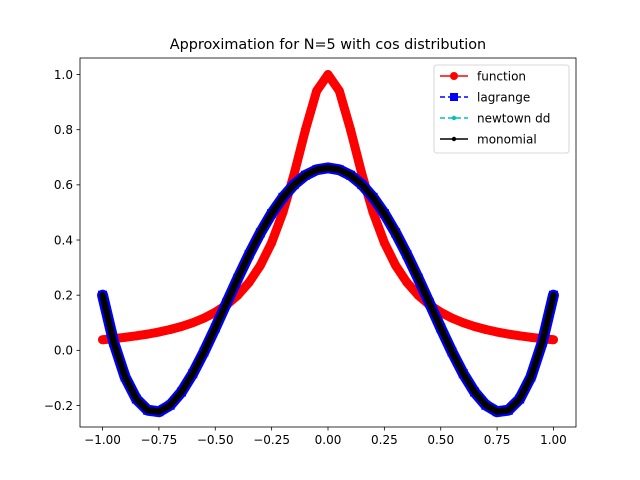 This screenshot has width=640, height=480. Describe the element at coordinates (454, 139) in the screenshot. I see `legend-marker-monomial` at that location.